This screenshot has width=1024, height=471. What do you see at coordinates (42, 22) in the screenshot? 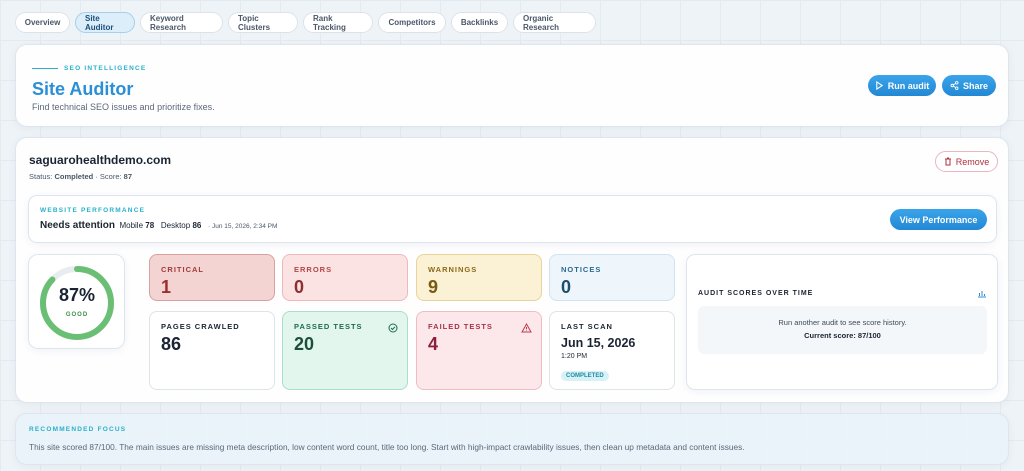
I see `tab: Overview` at bounding box center [42, 22].